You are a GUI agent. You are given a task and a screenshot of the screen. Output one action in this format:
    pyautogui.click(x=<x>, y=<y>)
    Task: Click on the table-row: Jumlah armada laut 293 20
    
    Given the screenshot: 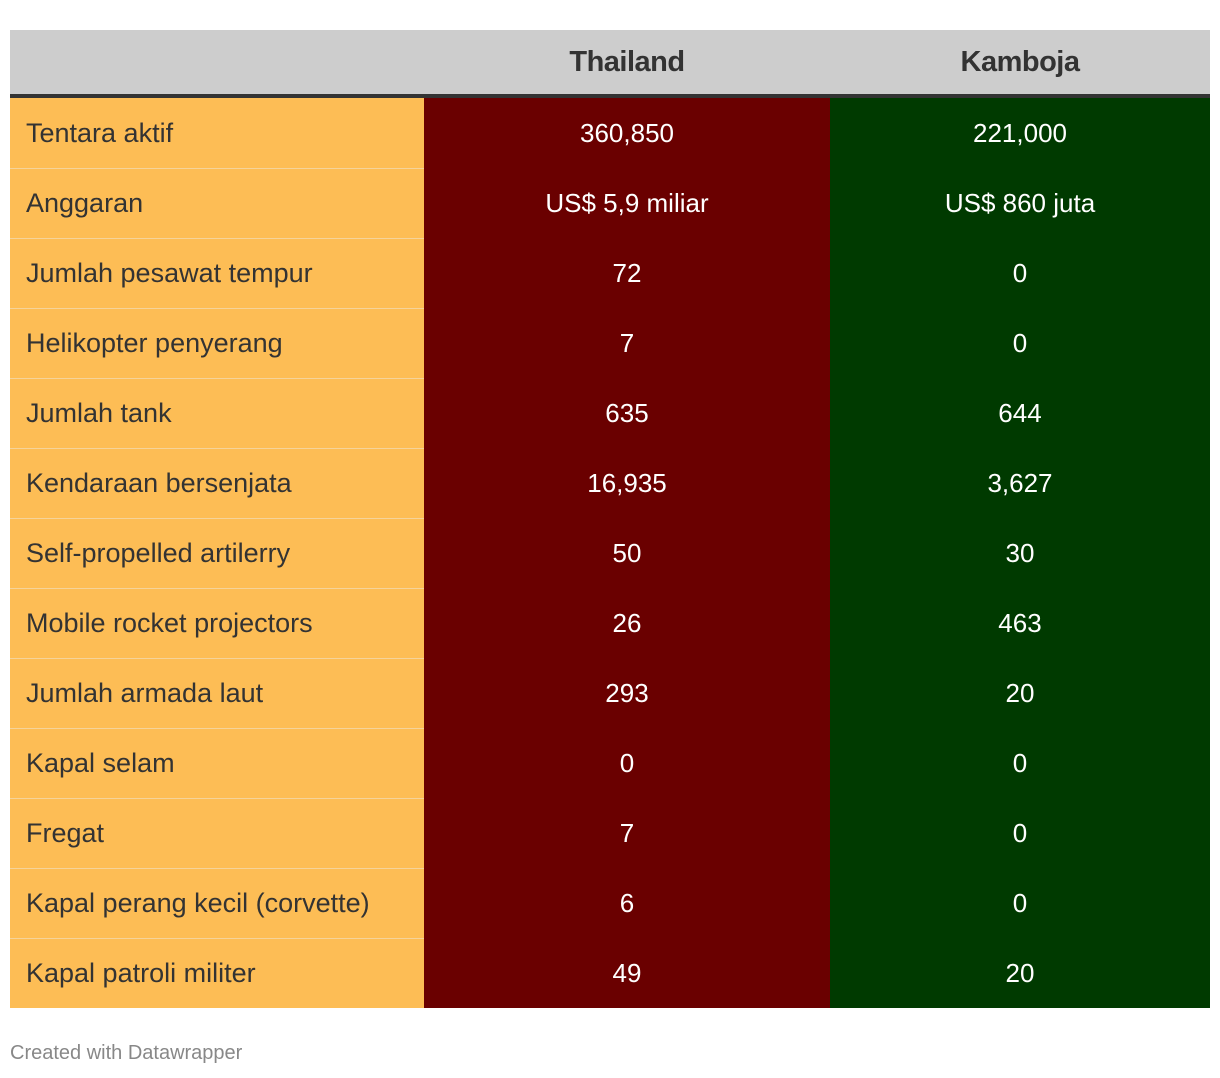 What is the action you would take?
    pyautogui.click(x=610, y=693)
    